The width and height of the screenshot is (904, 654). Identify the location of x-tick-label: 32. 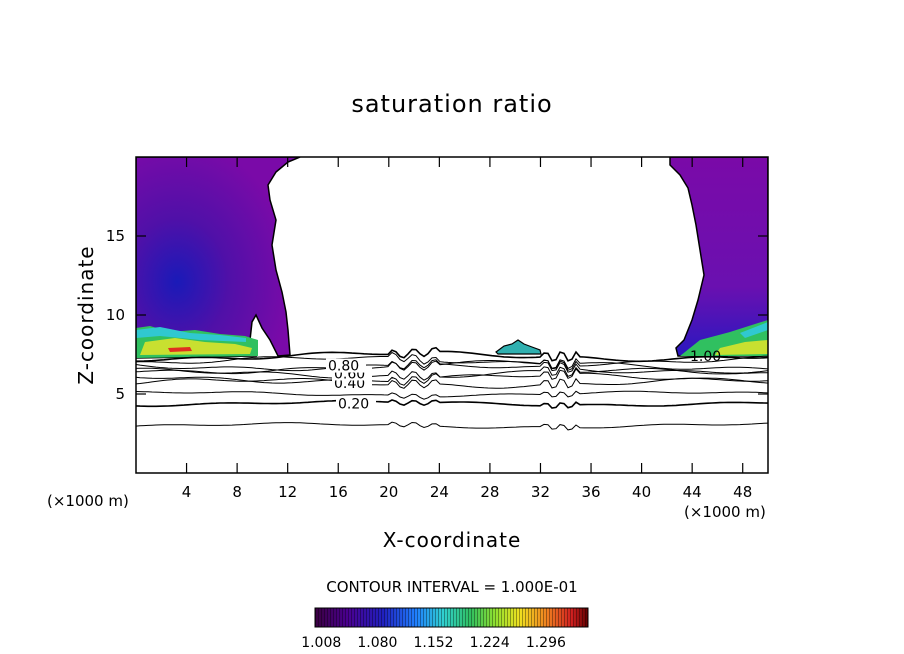
(540, 492).